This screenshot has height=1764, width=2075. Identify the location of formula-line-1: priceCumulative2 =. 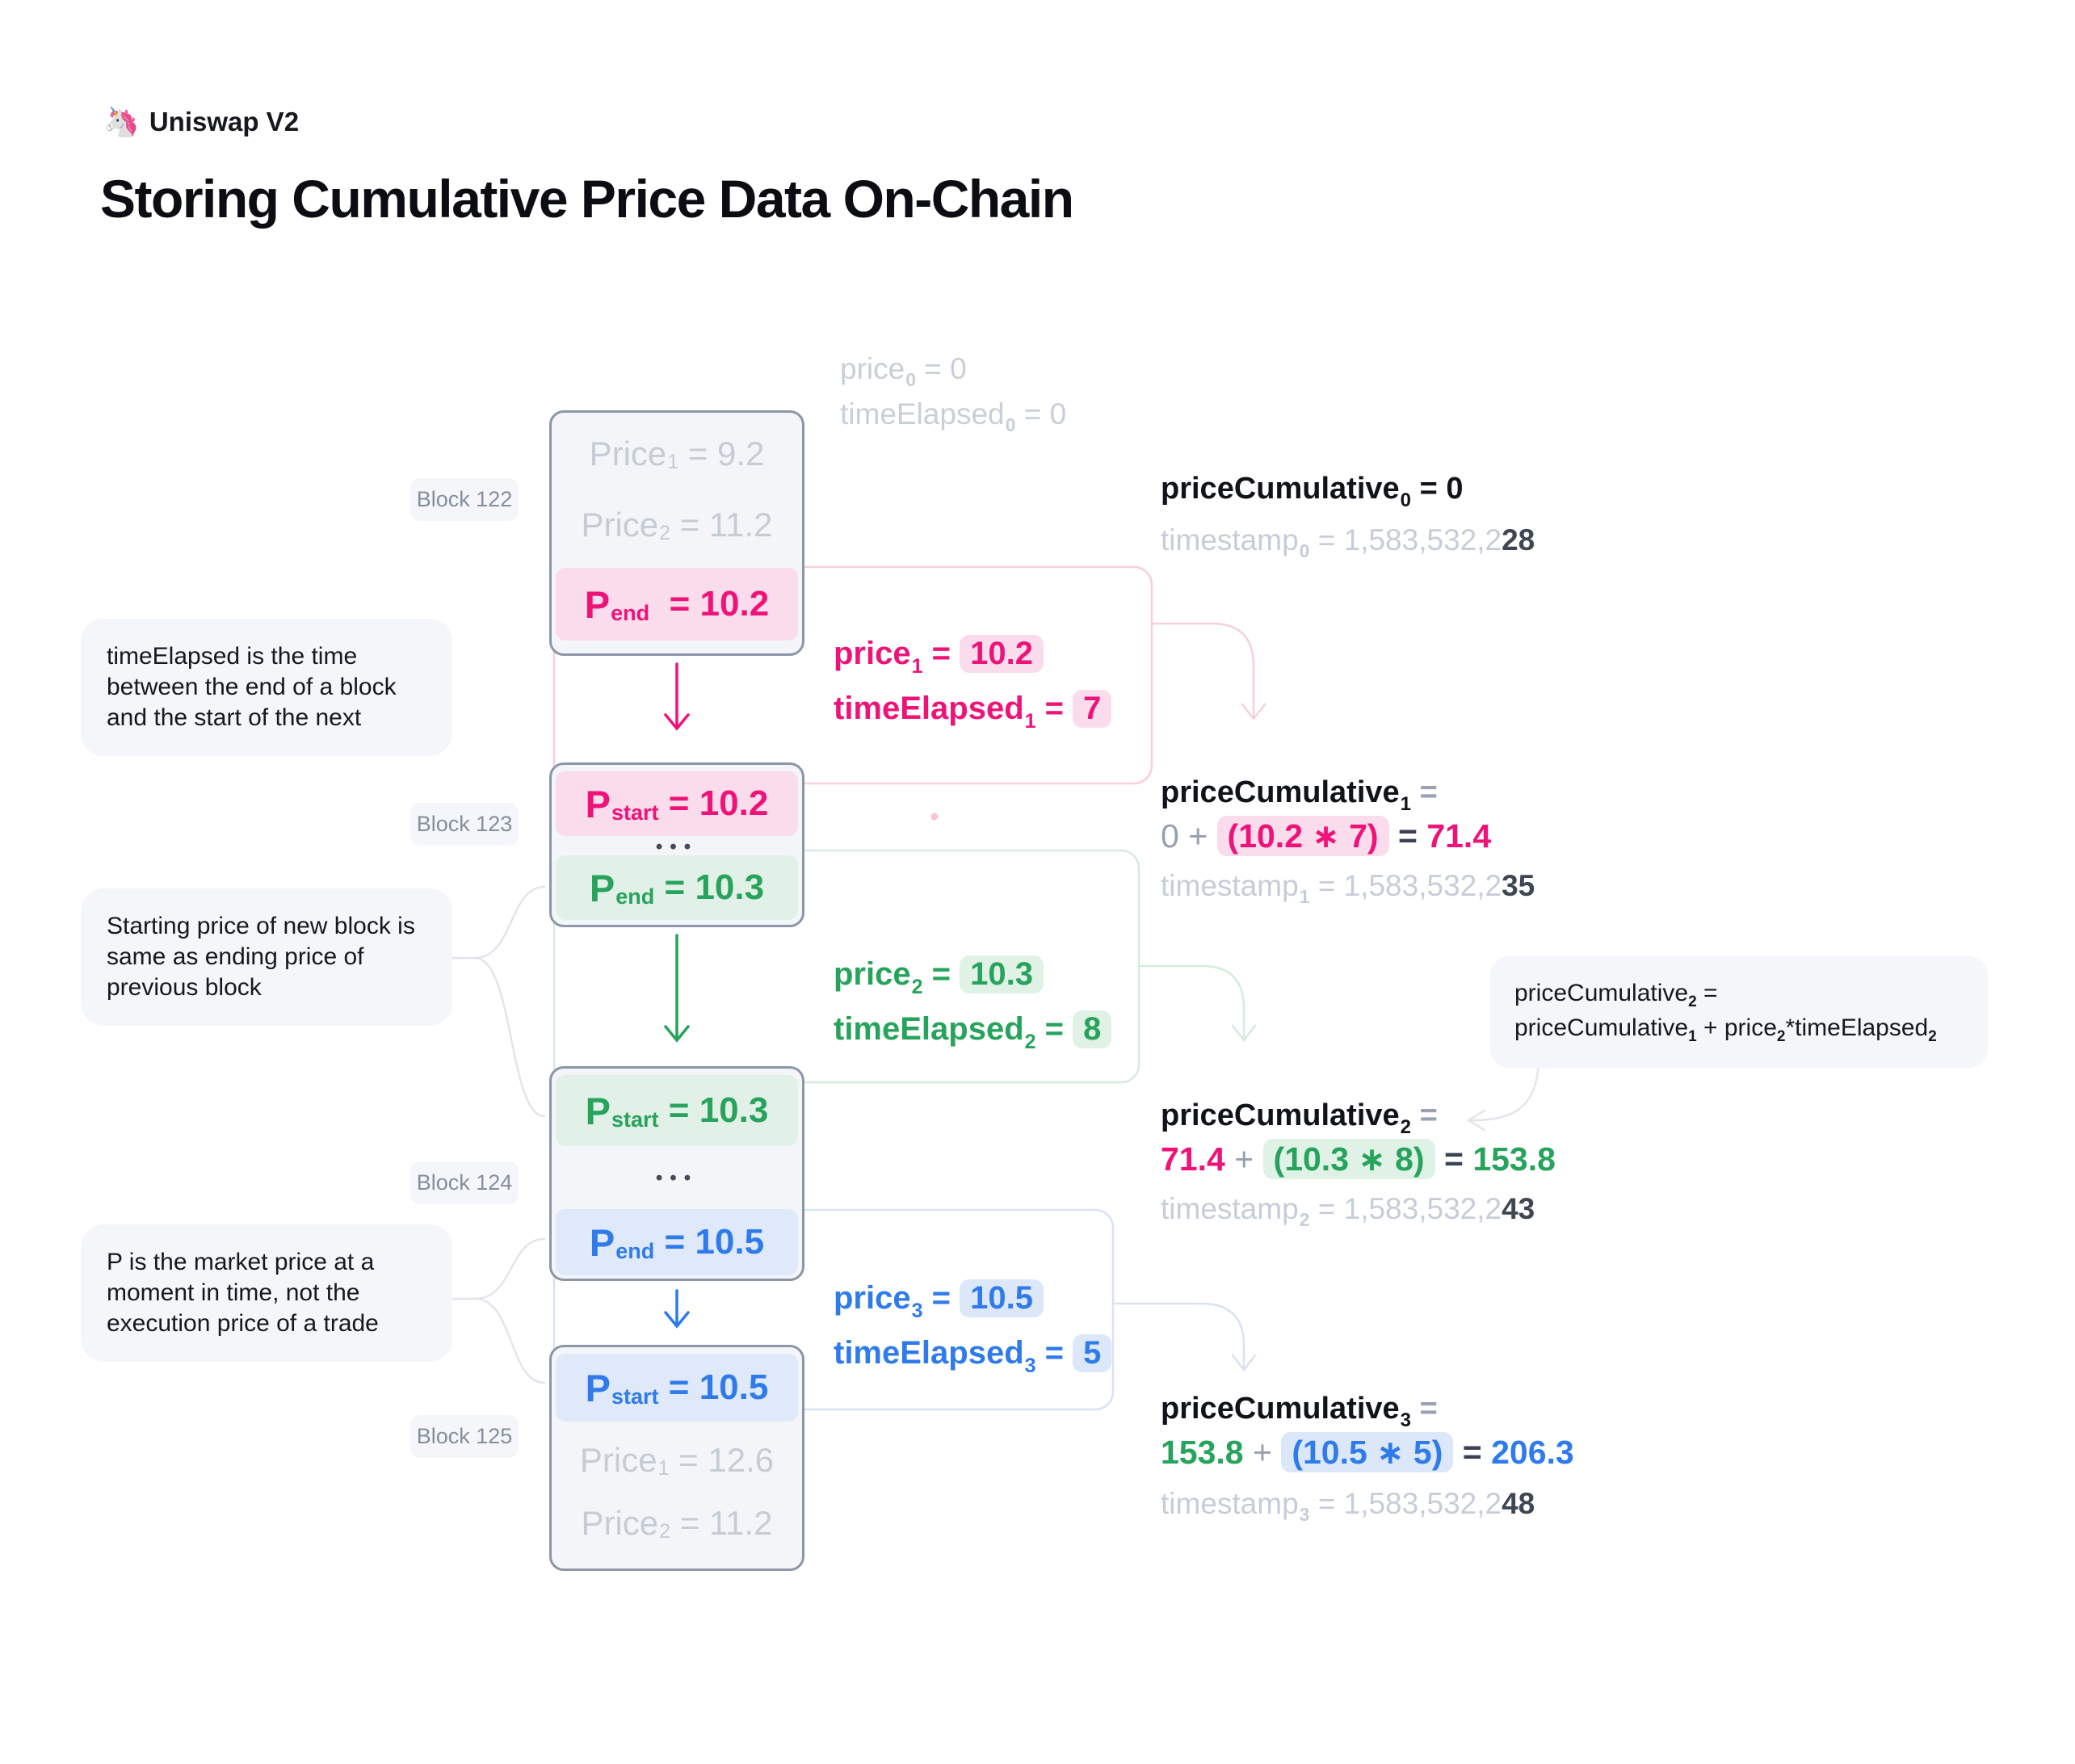
(1616, 996).